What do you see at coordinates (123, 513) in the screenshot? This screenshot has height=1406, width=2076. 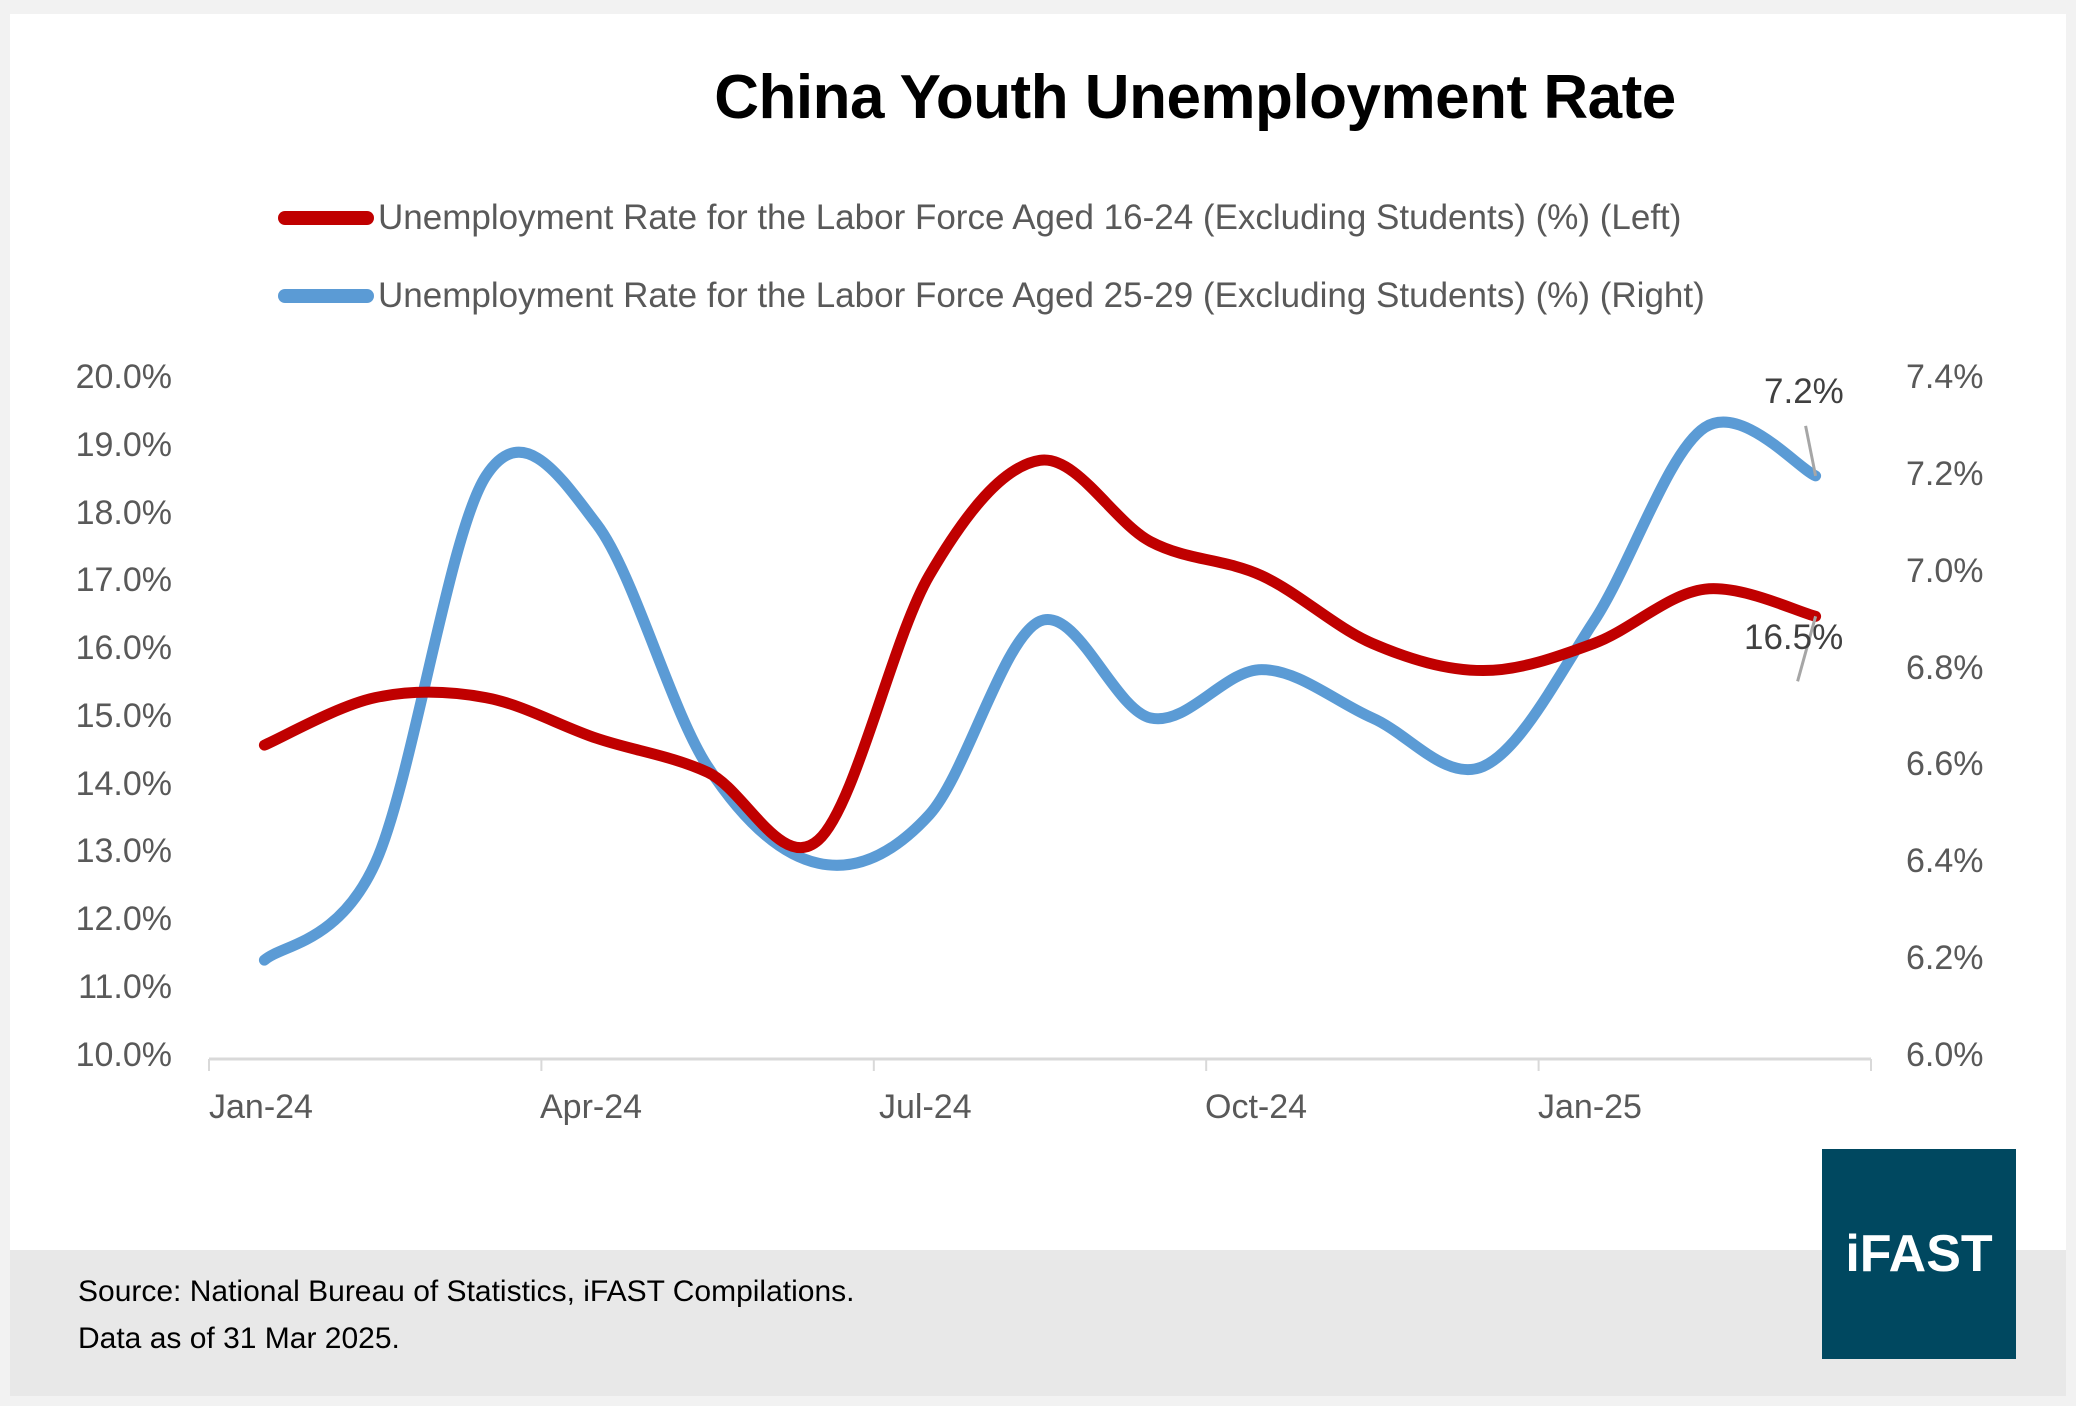 I see `y-left-tick: 18.0%` at bounding box center [123, 513].